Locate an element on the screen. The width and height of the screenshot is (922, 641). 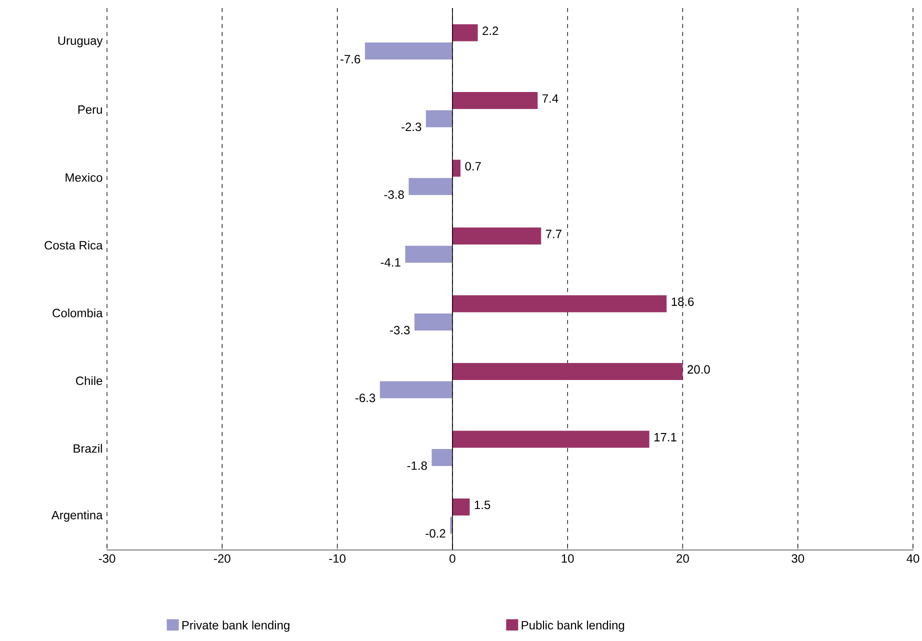
x-tick-label: 30 is located at coordinates (798, 558).